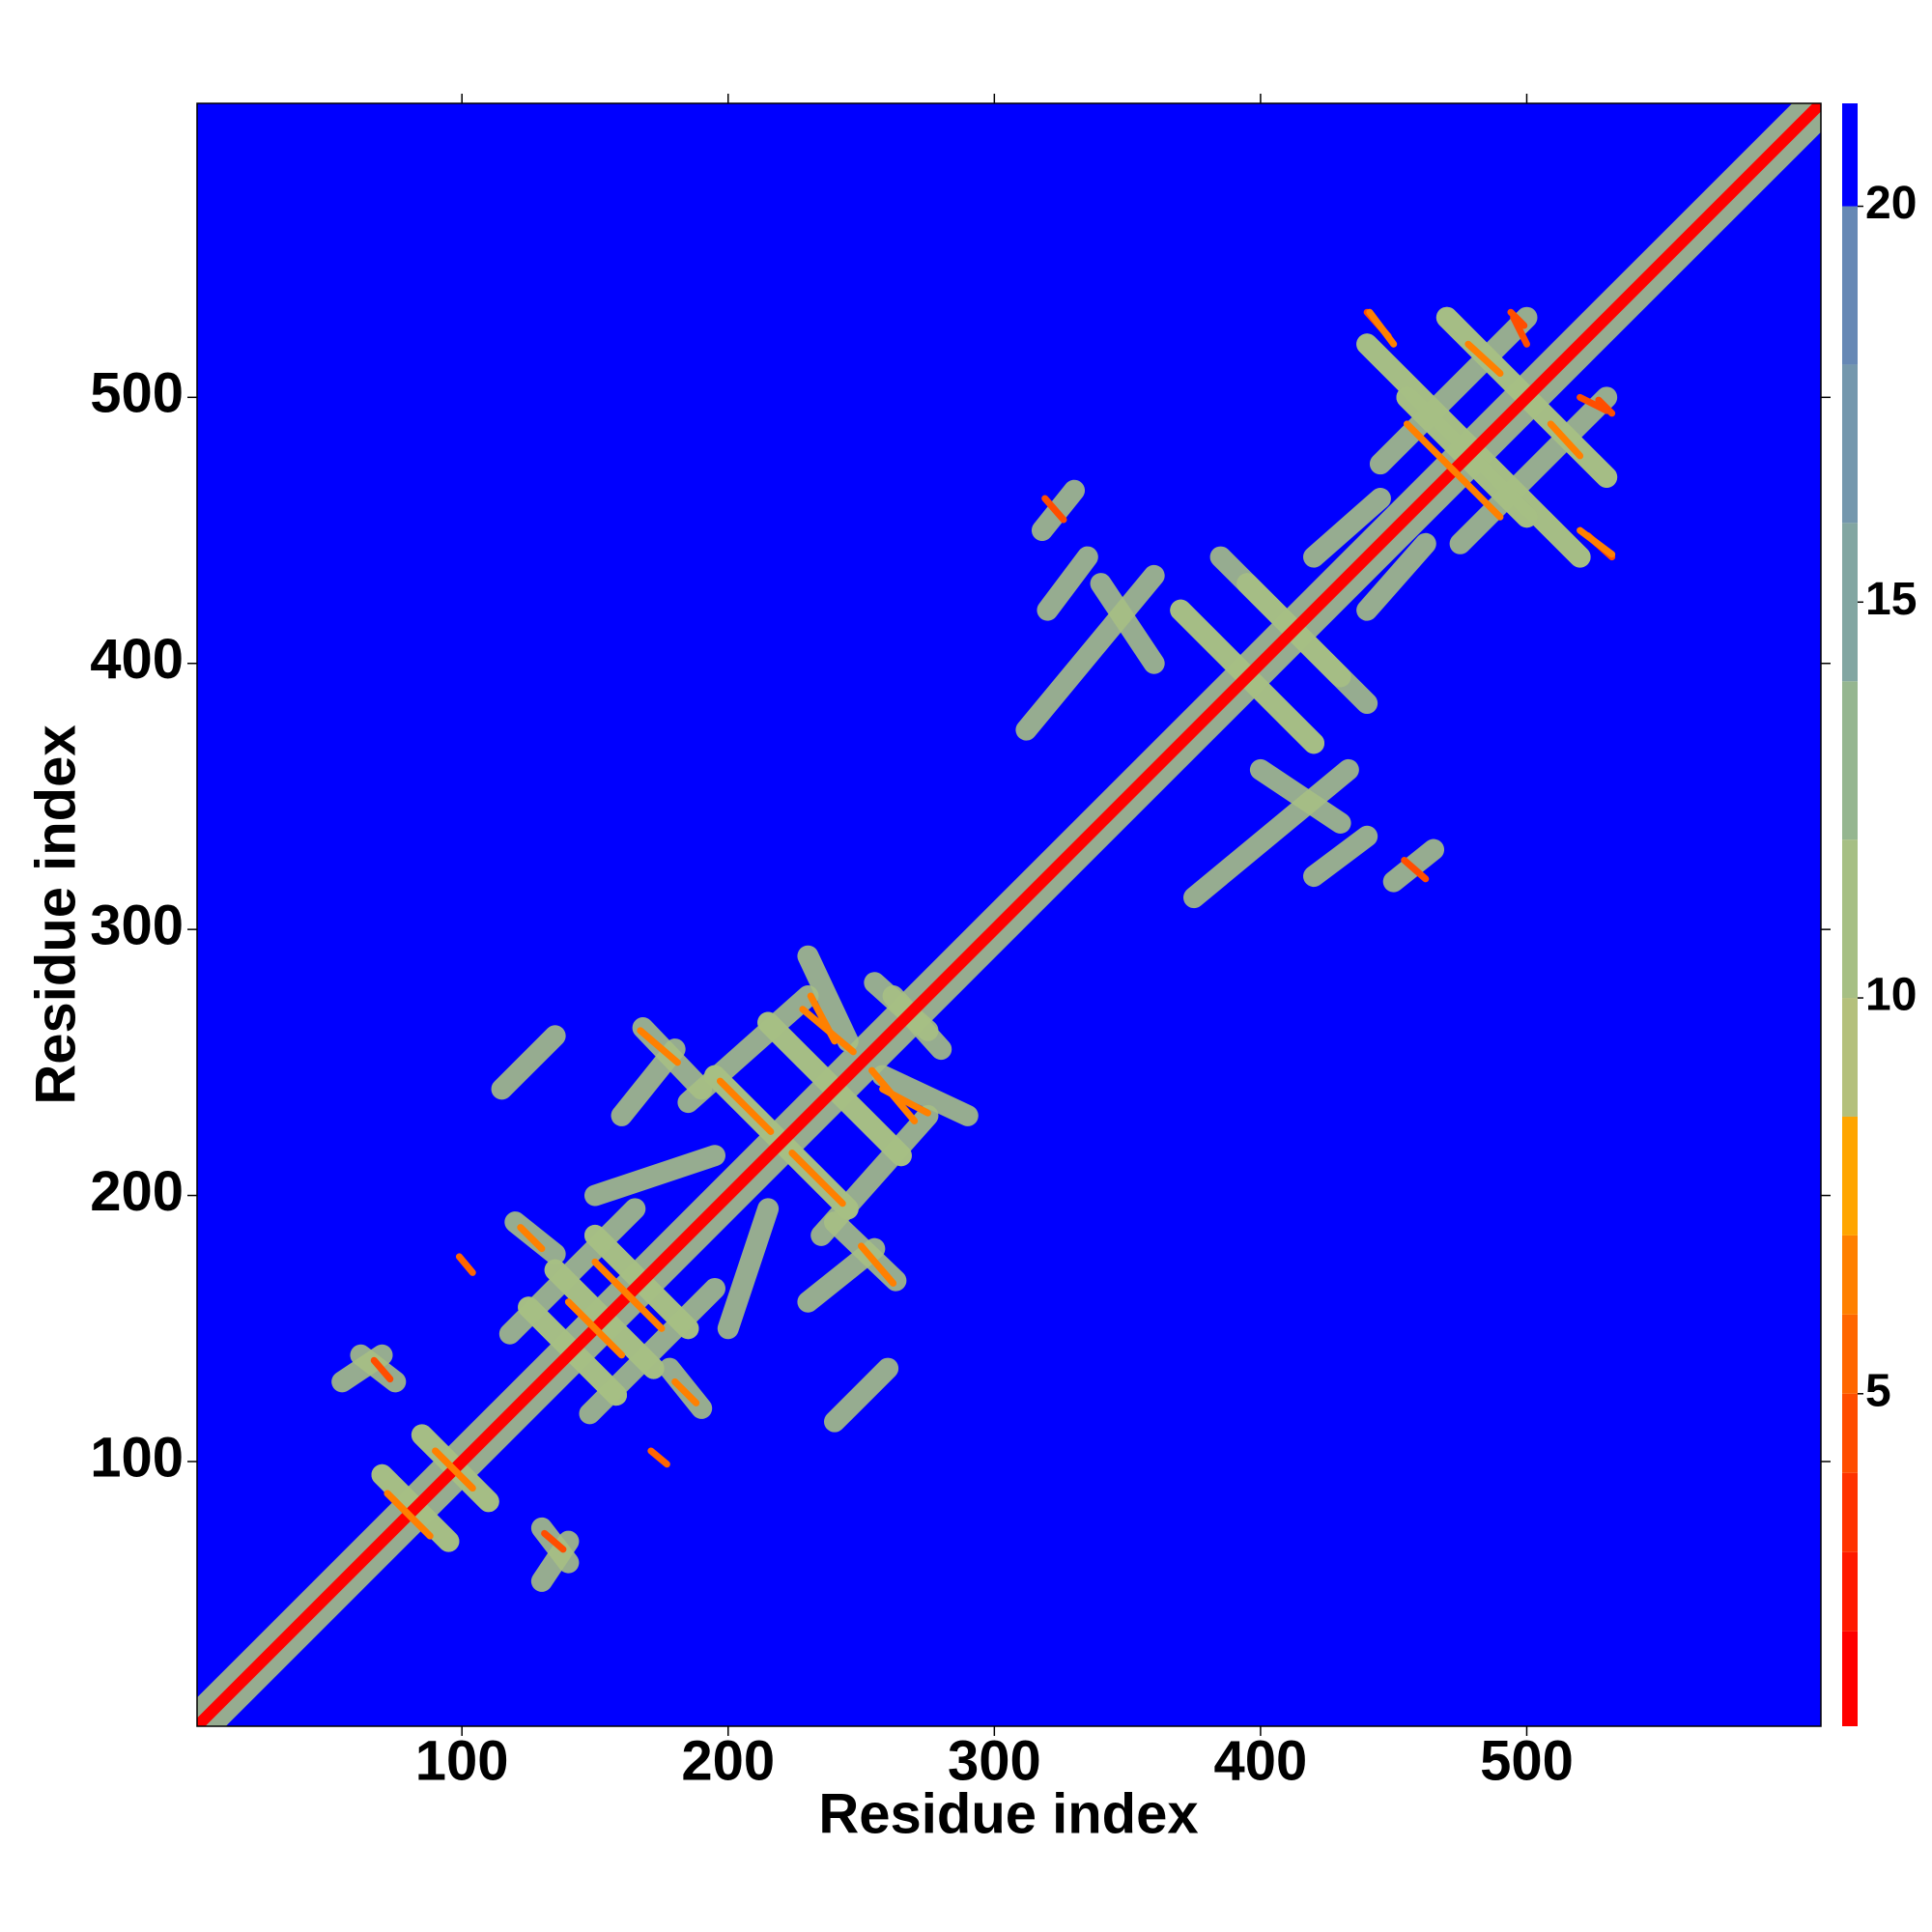 Image resolution: width=1932 pixels, height=1932 pixels. What do you see at coordinates (1878, 1390) in the screenshot?
I see `colorbar-tick-label: 5` at bounding box center [1878, 1390].